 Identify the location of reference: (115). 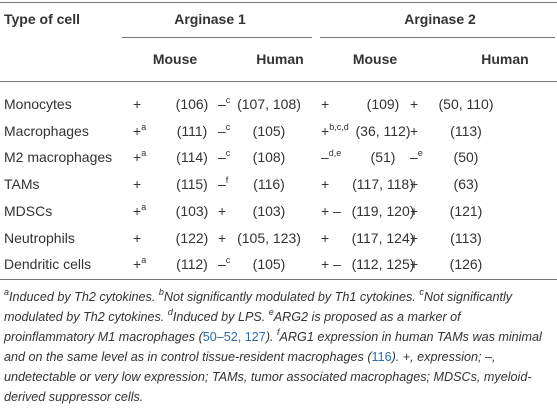
(192, 184).